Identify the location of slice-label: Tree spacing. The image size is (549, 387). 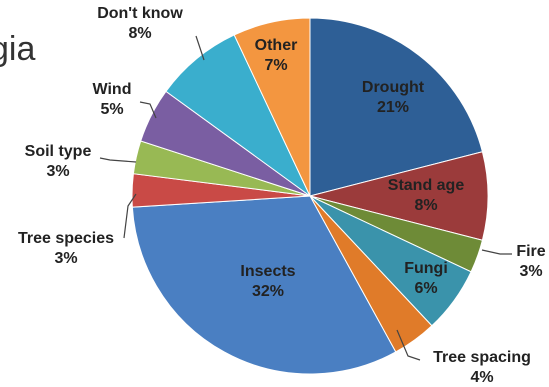
(482, 357).